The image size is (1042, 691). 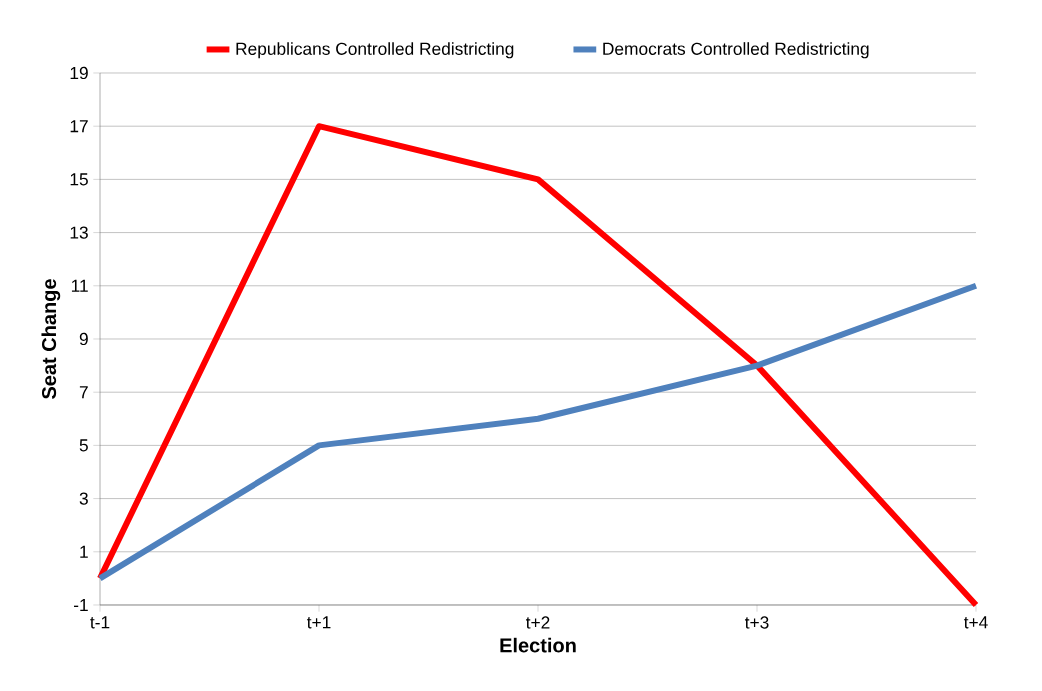 What do you see at coordinates (83, 392) in the screenshot?
I see `y-tick-label: 7` at bounding box center [83, 392].